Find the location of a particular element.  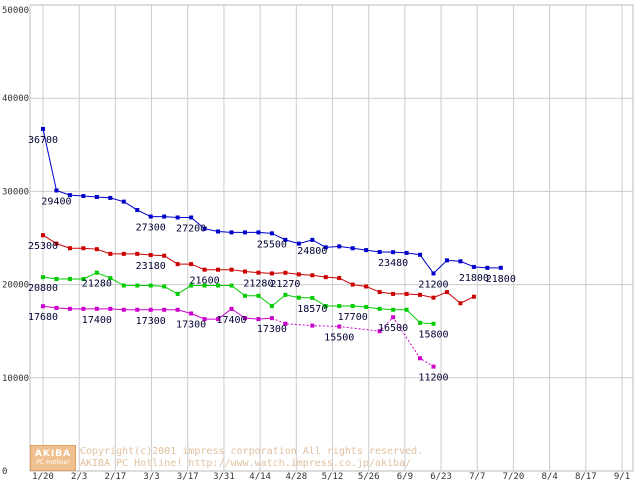

series-2-line is located at coordinates (238, 298).